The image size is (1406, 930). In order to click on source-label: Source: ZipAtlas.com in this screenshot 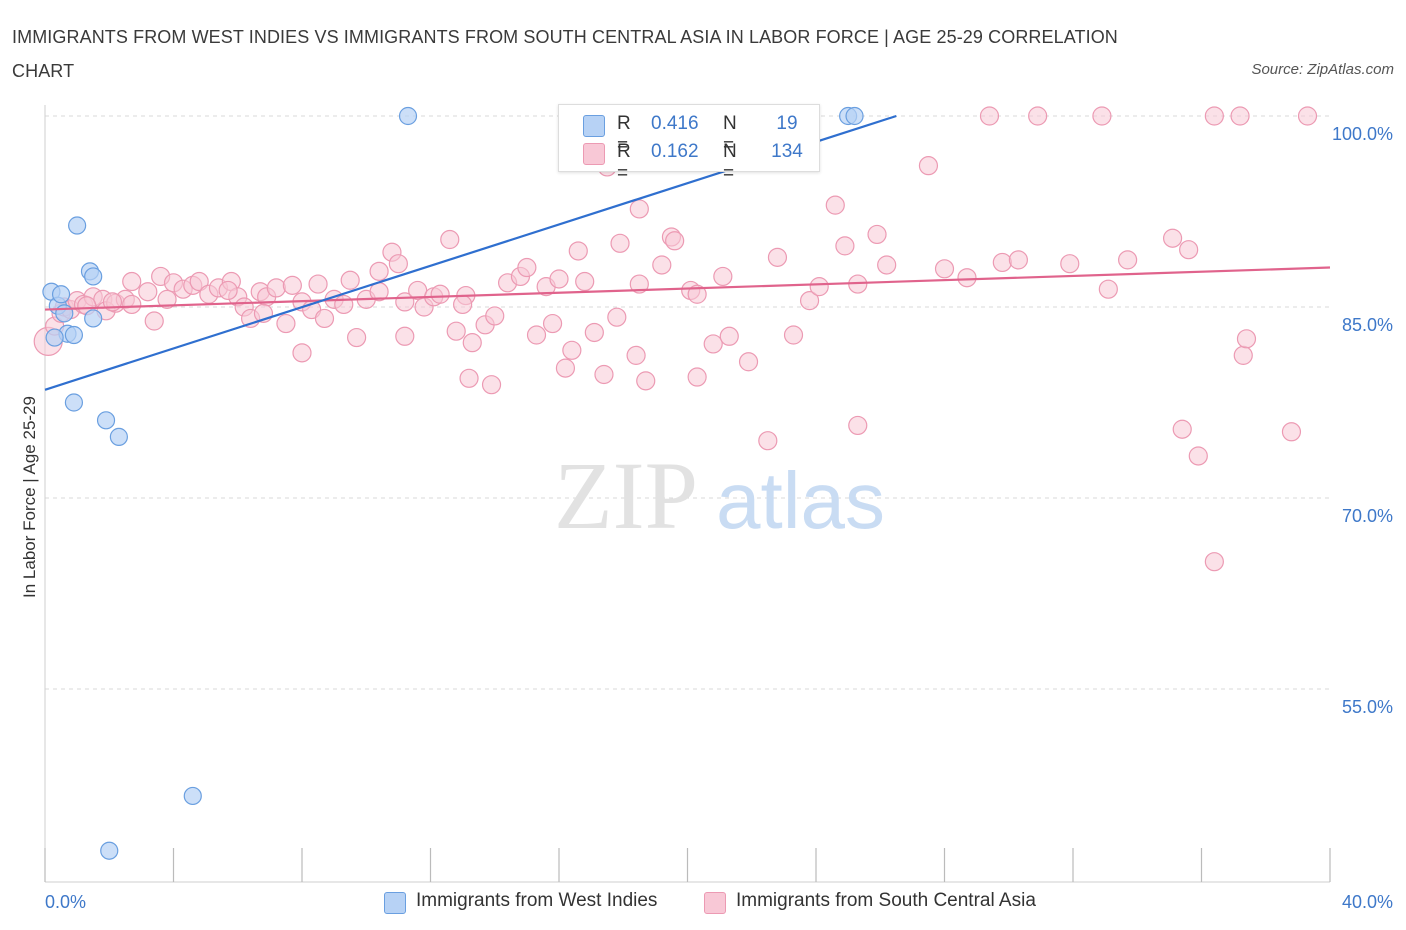, I will do `click(1322, 69)`.